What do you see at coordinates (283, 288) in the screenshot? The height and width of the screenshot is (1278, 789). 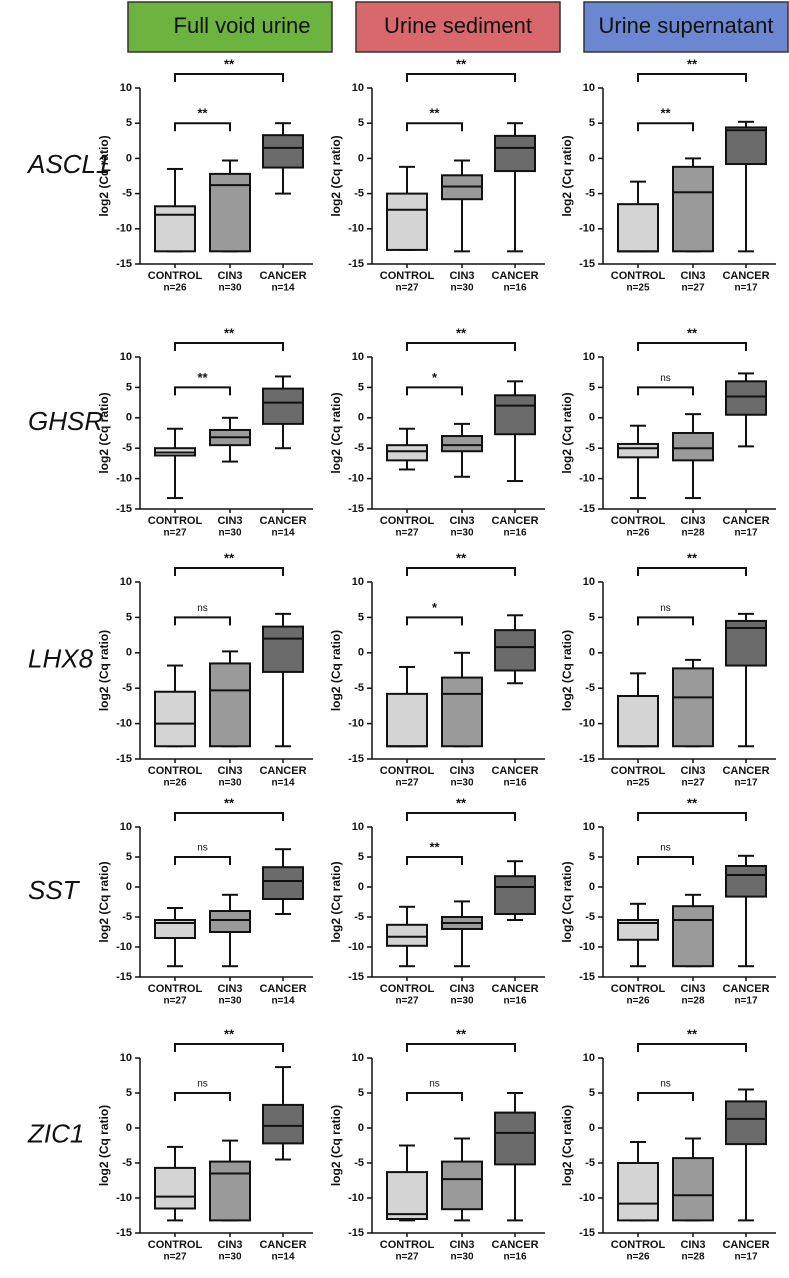 I see `n-label: n=14` at bounding box center [283, 288].